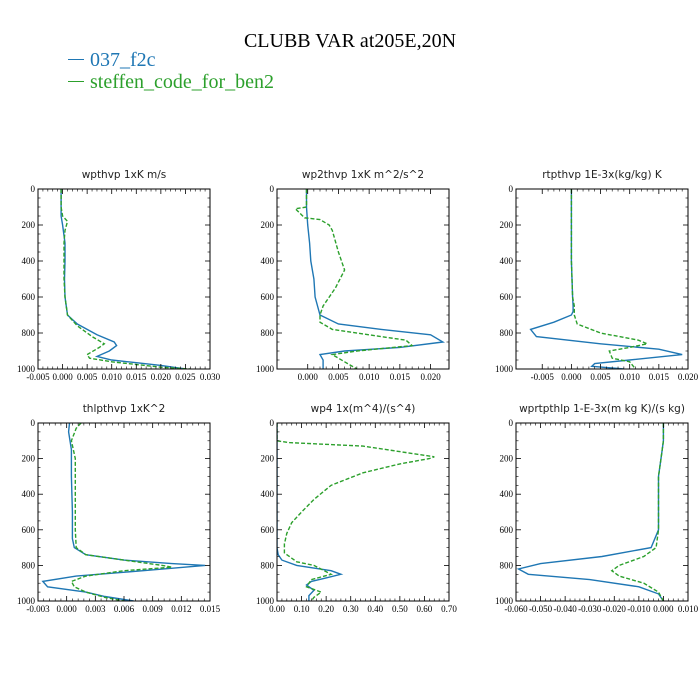  What do you see at coordinates (400, 609) in the screenshot?
I see `xtick-label-4-5: 0.50` at bounding box center [400, 609].